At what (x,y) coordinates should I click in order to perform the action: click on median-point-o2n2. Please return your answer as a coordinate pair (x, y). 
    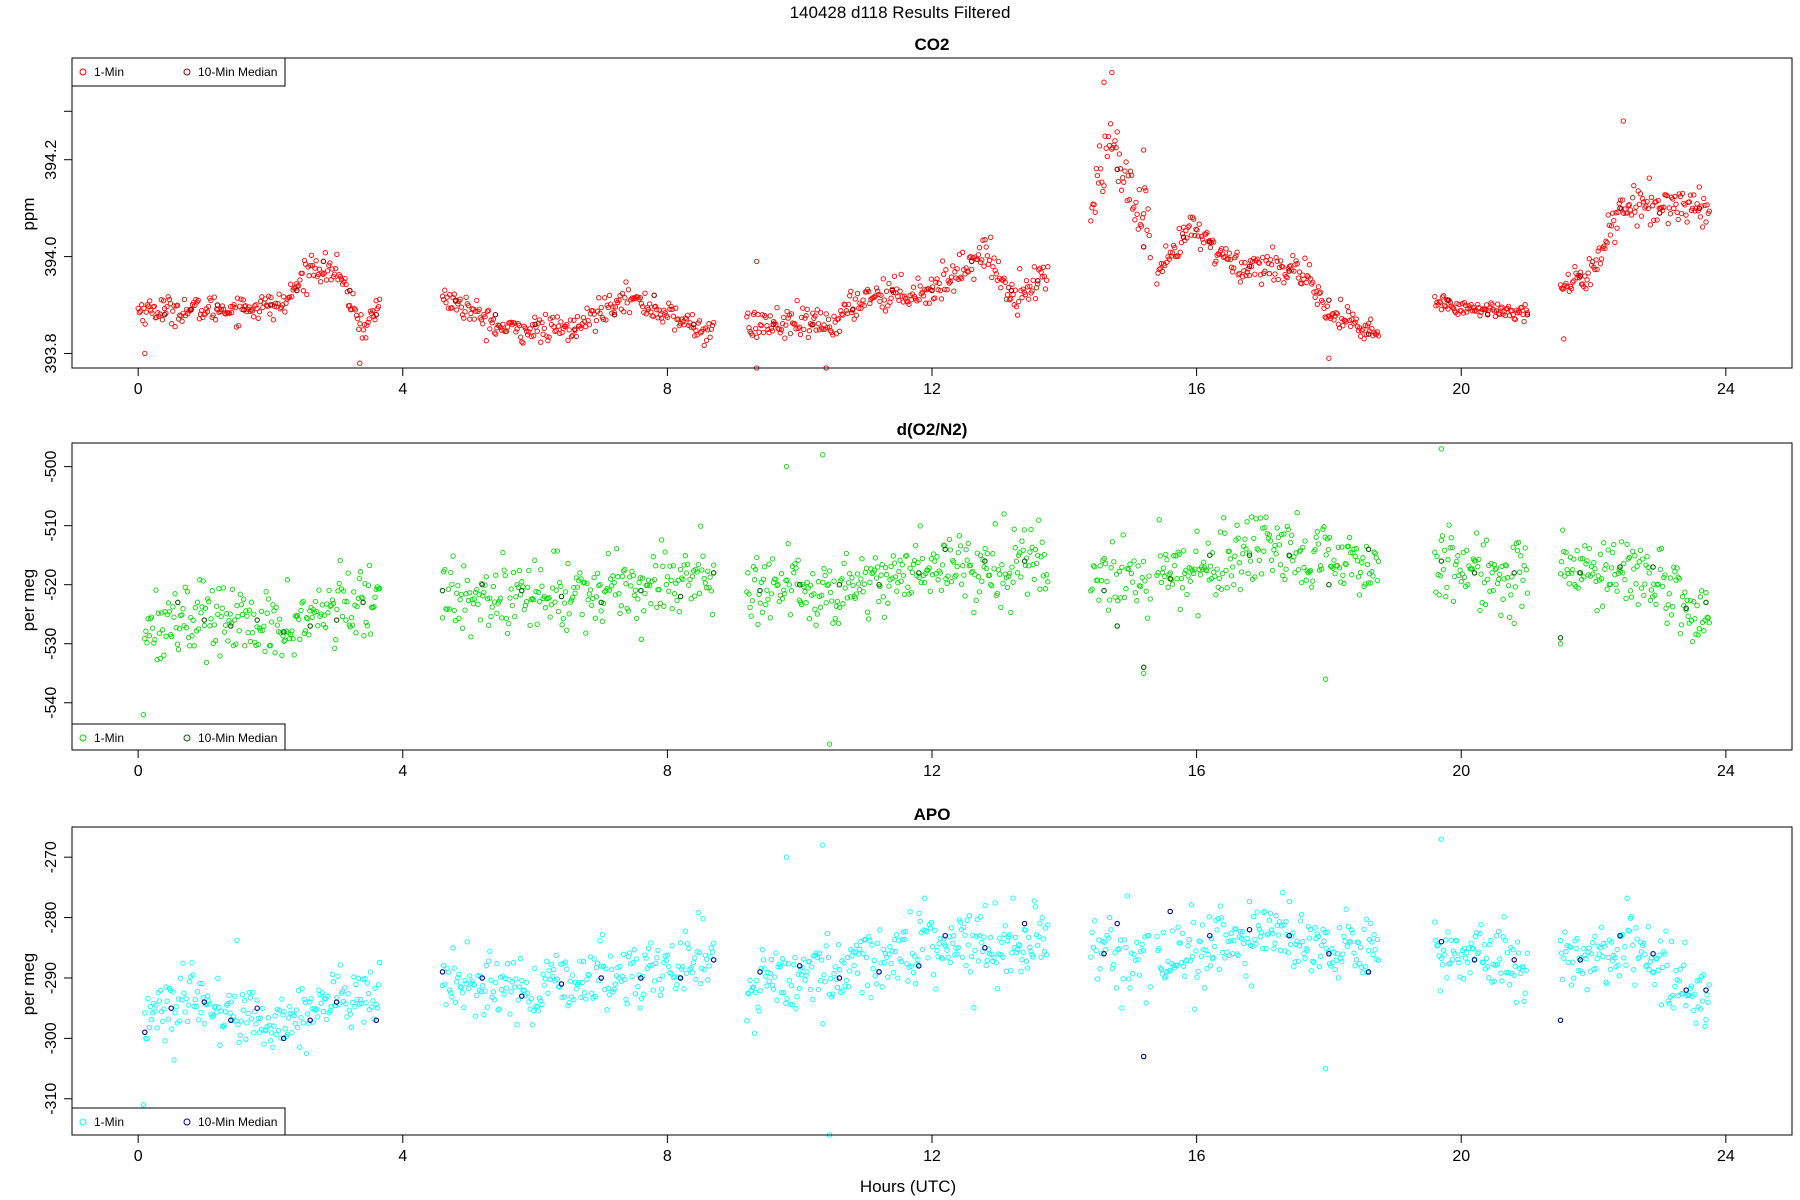
    Looking at the image, I should click on (1580, 573).